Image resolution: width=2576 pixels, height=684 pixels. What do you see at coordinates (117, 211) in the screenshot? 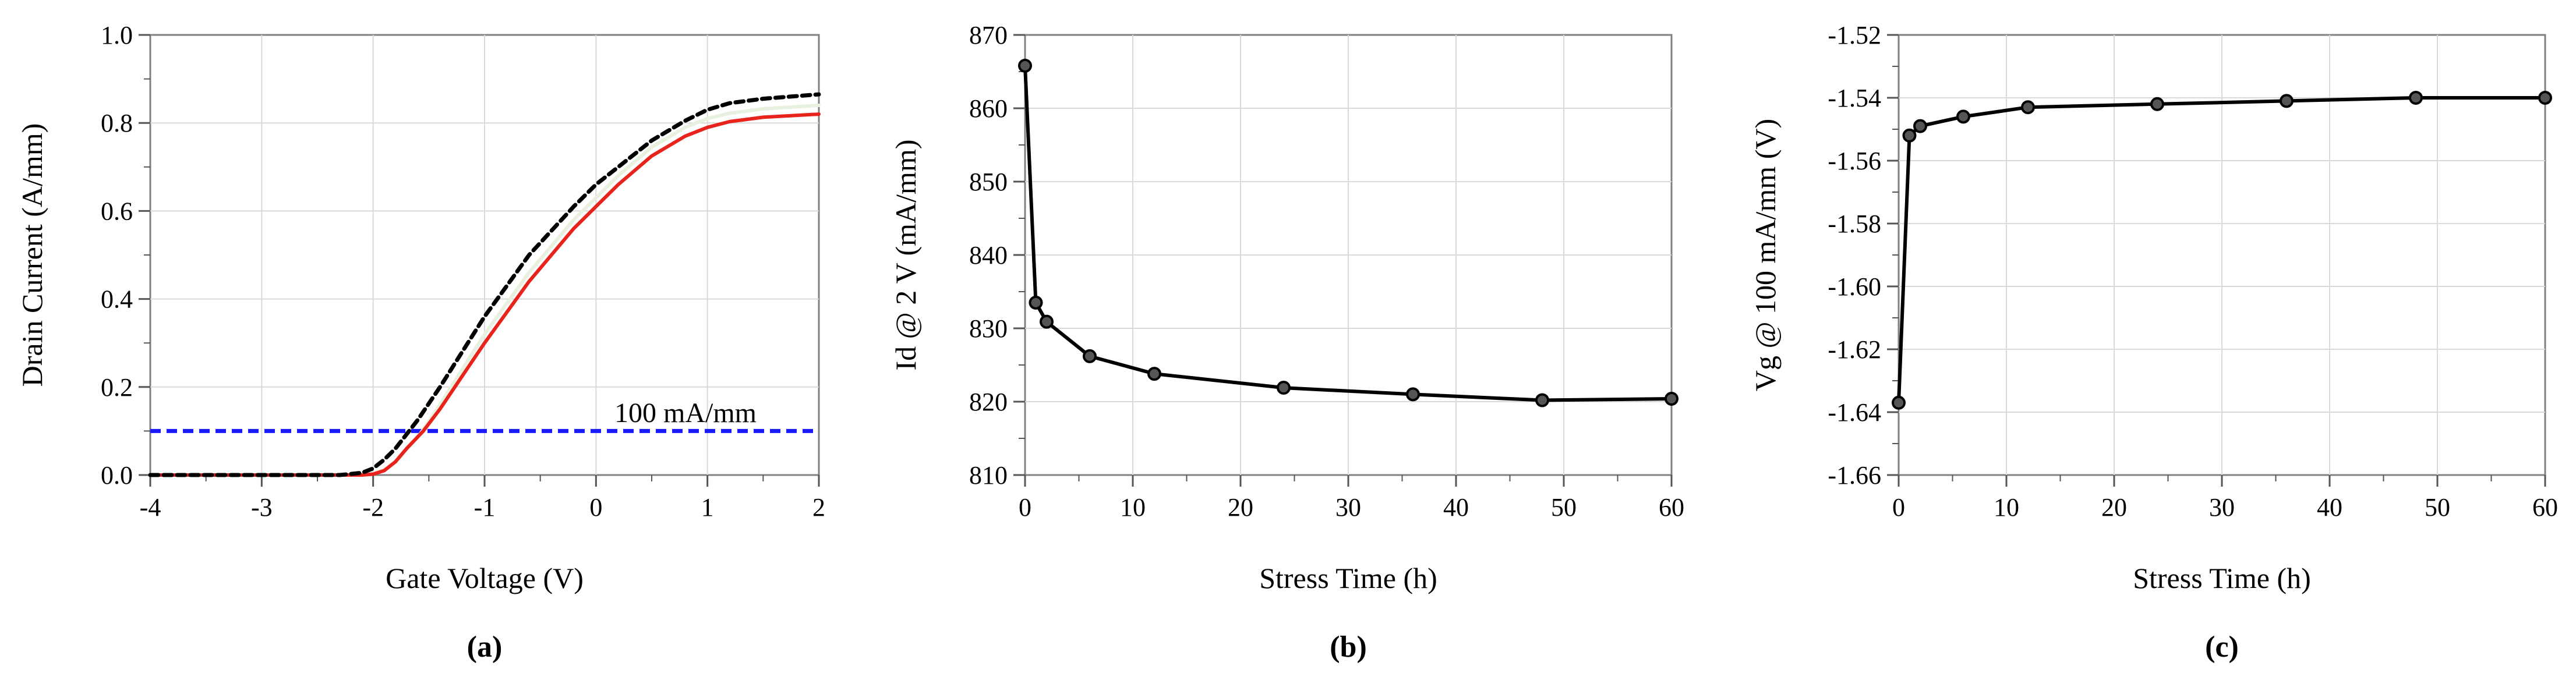
I see `y-tick-label: 0.6` at bounding box center [117, 211].